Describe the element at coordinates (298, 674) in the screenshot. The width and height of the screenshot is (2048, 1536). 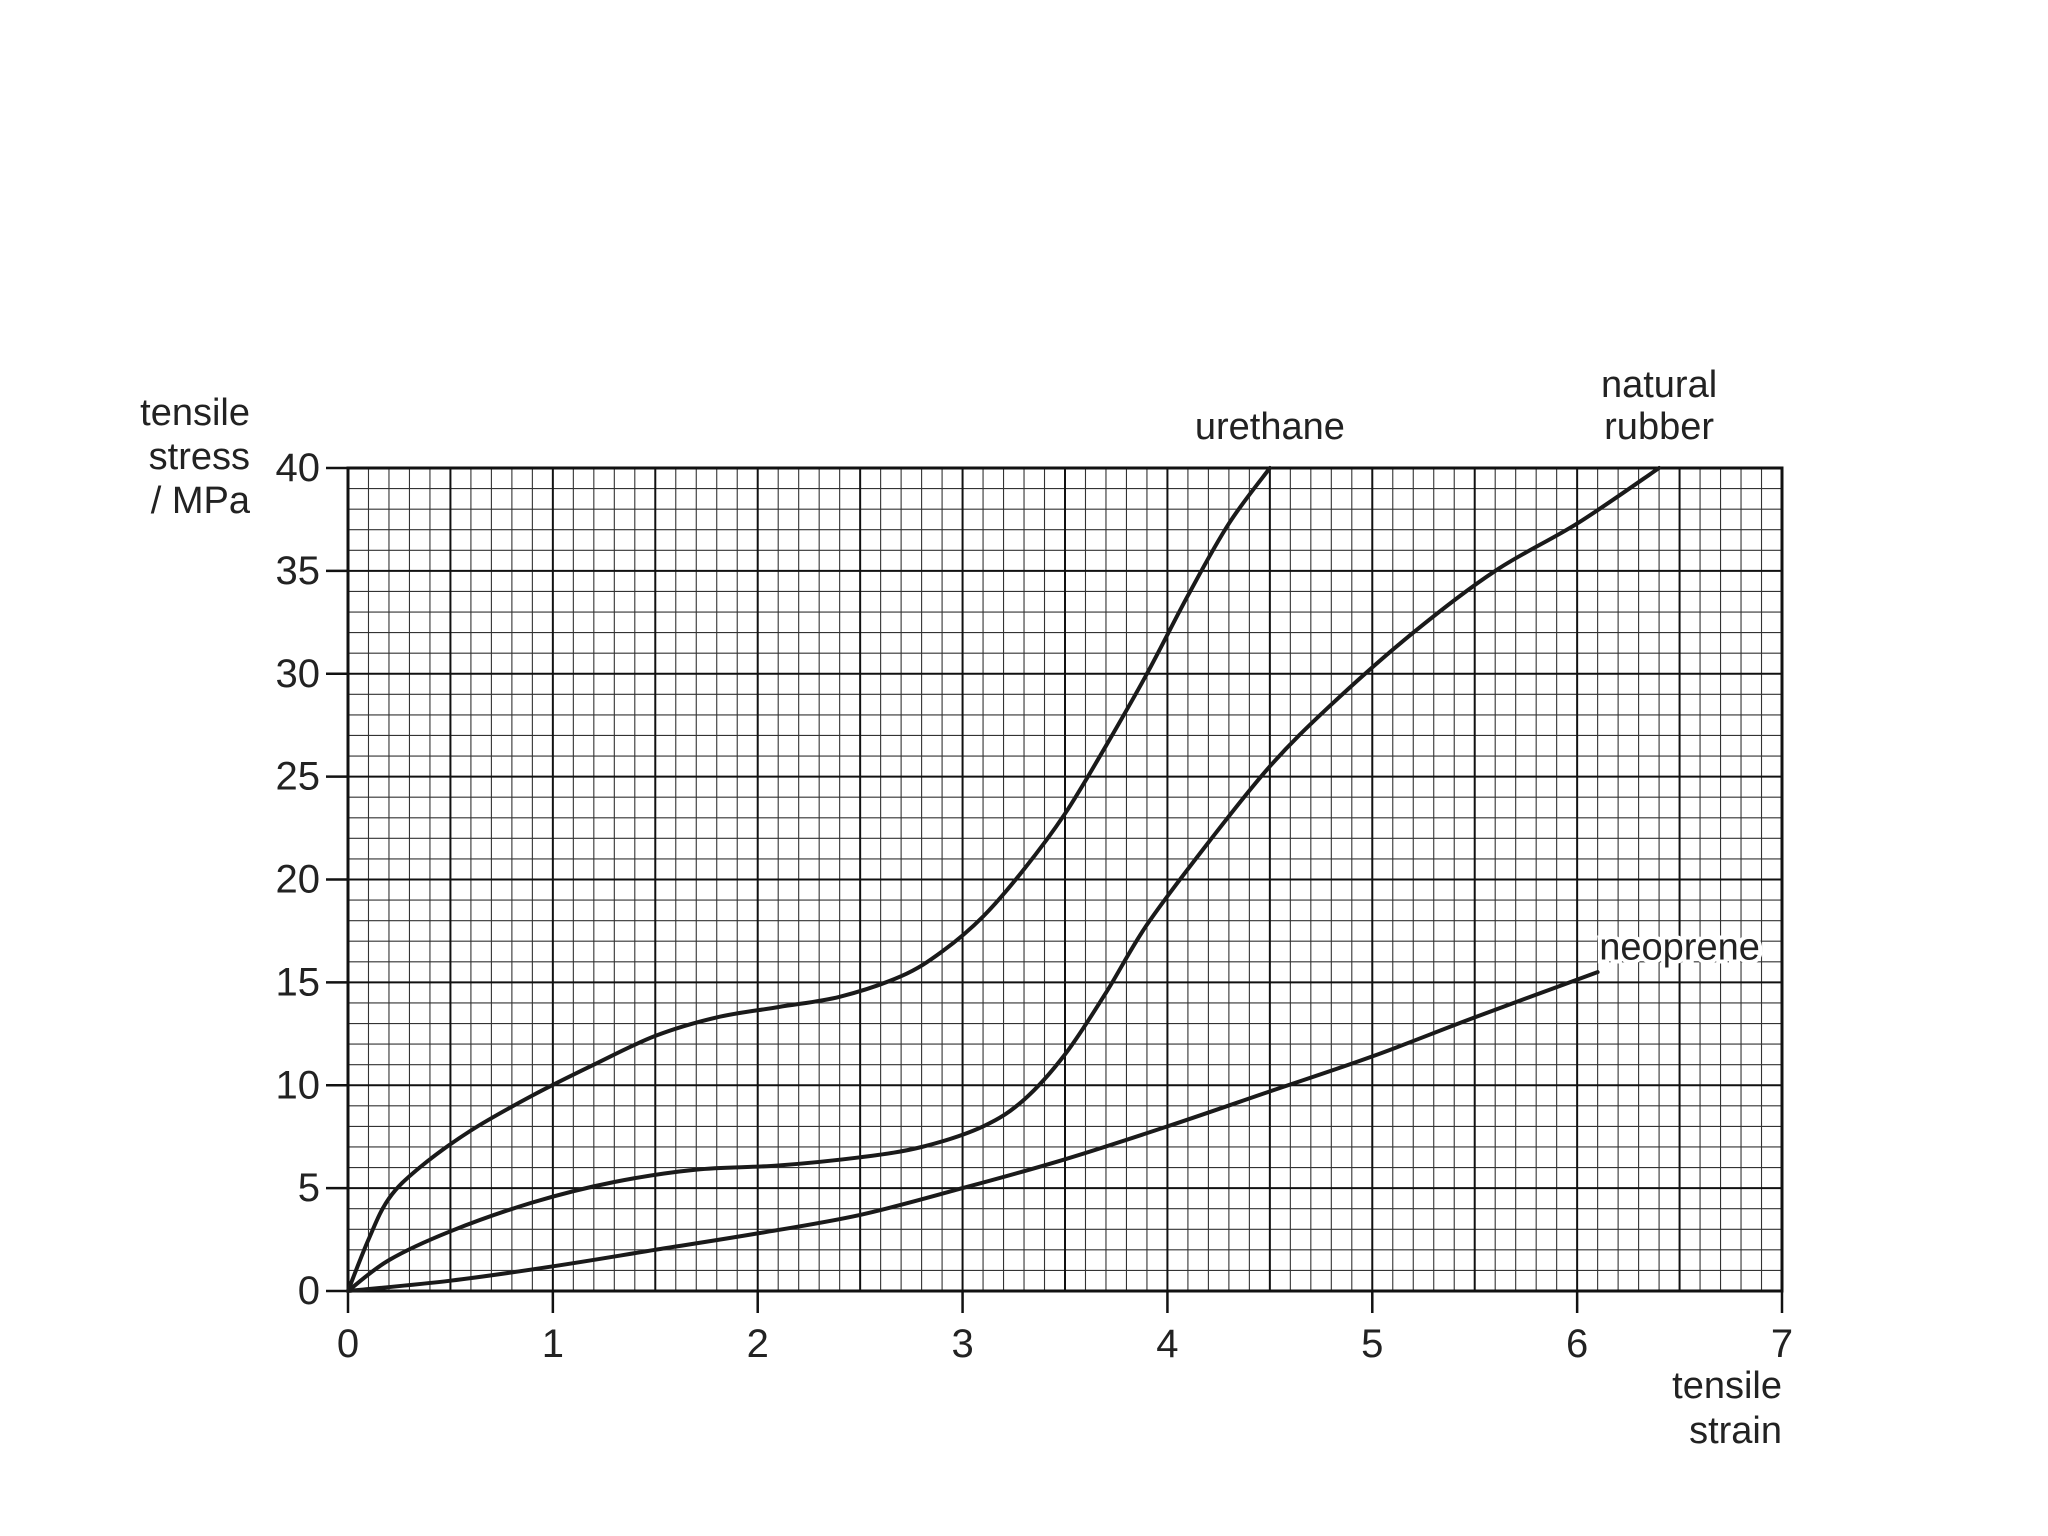
I see `y-tick-label: 30` at that location.